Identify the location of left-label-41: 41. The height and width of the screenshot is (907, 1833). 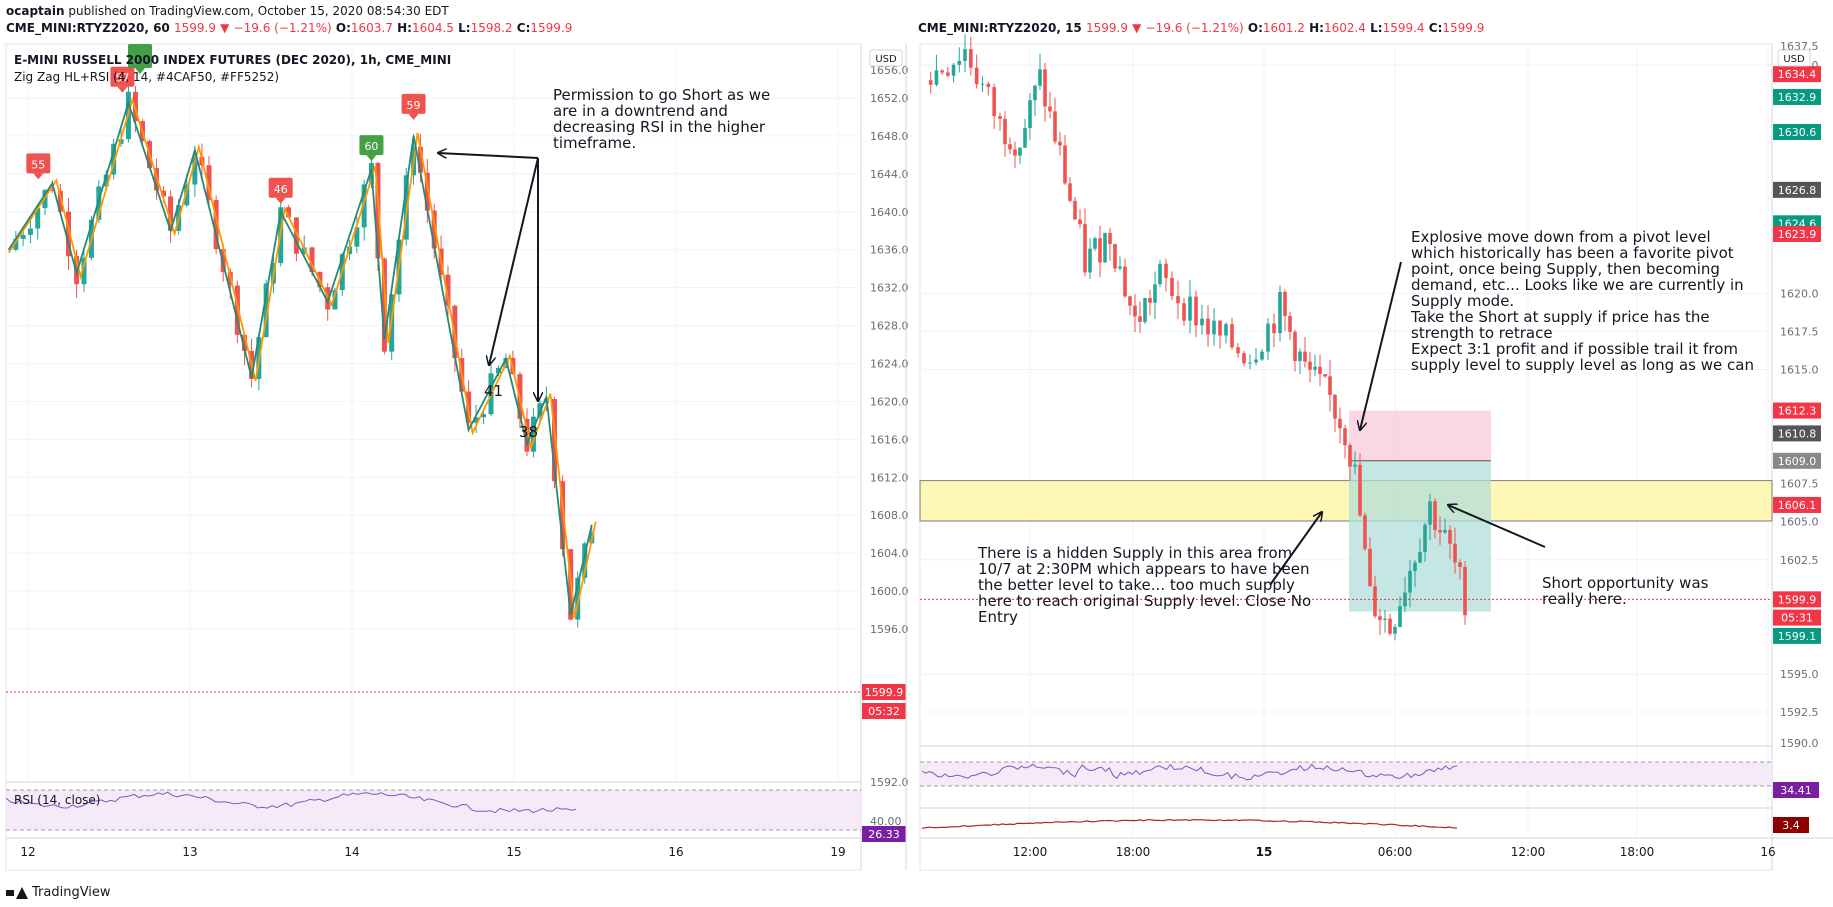
(493, 391).